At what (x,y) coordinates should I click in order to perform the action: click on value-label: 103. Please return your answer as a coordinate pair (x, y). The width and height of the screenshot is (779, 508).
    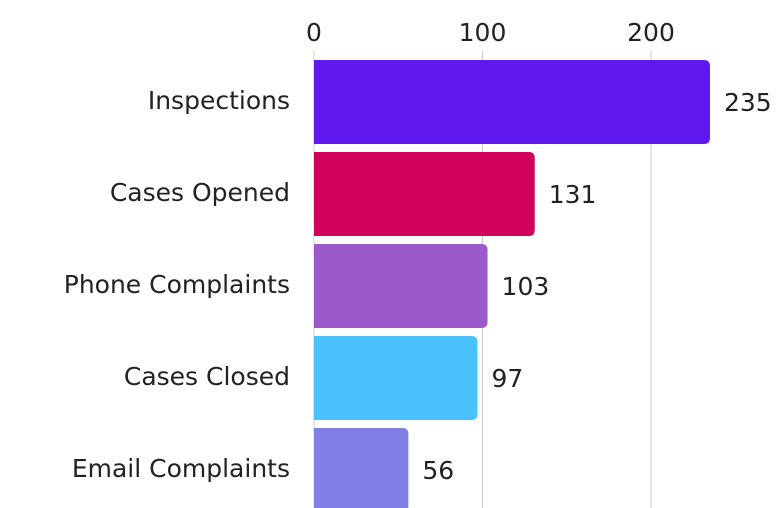
    Looking at the image, I should click on (526, 286).